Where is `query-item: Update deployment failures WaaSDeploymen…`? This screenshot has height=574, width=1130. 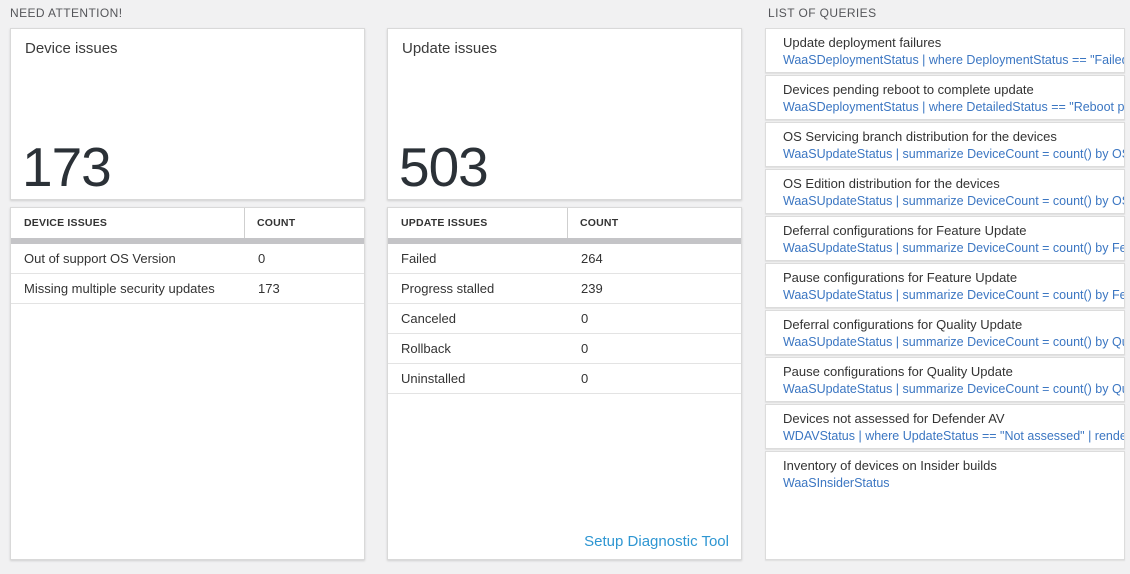 query-item: Update deployment failures WaaSDeploymen… is located at coordinates (945, 50).